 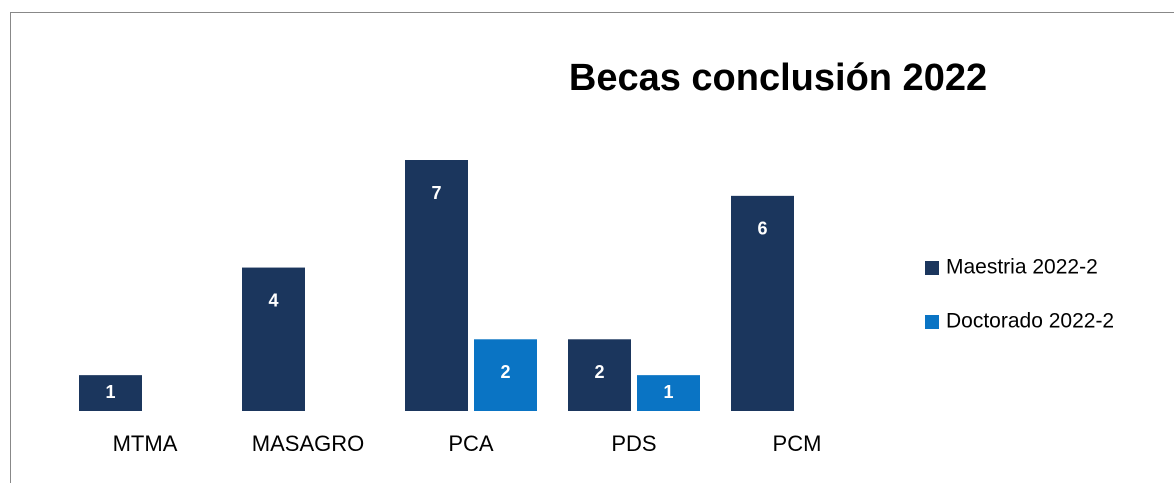 What do you see at coordinates (471, 443) in the screenshot?
I see `x-tick-label: PCA` at bounding box center [471, 443].